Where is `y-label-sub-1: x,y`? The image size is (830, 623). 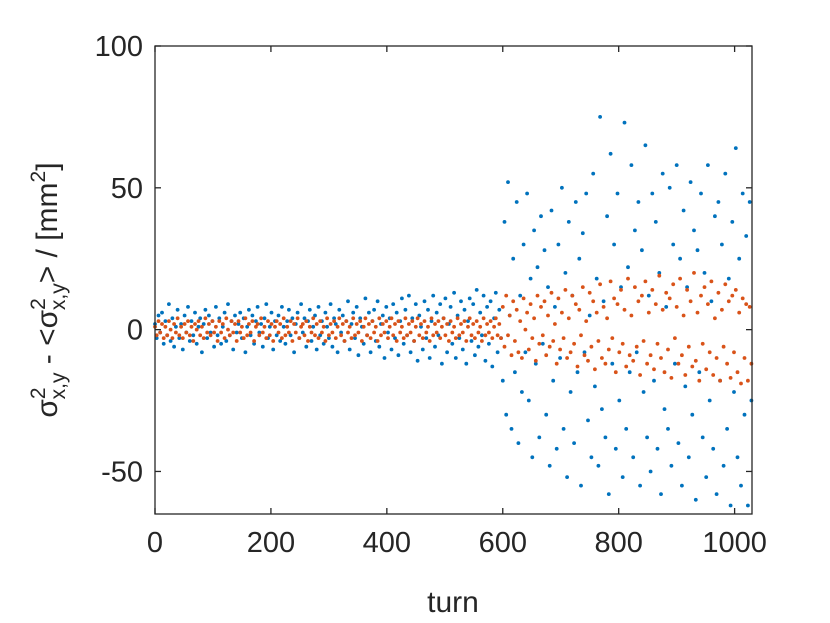
y-label-sub-1: x,y is located at coordinates (58, 385).